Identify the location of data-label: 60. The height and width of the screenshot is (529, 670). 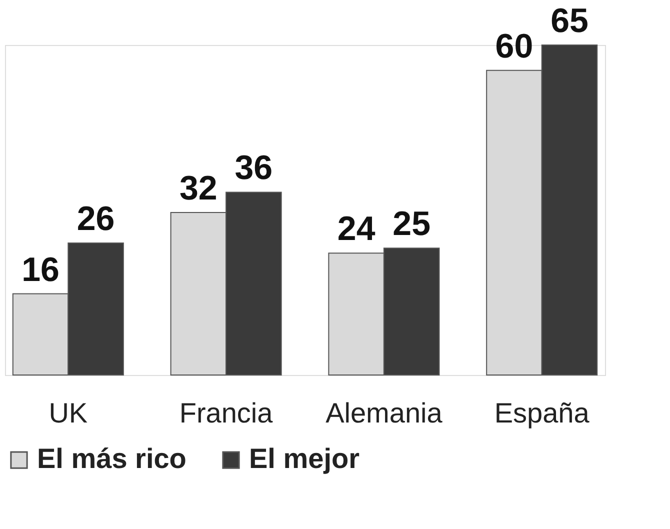
(514, 46).